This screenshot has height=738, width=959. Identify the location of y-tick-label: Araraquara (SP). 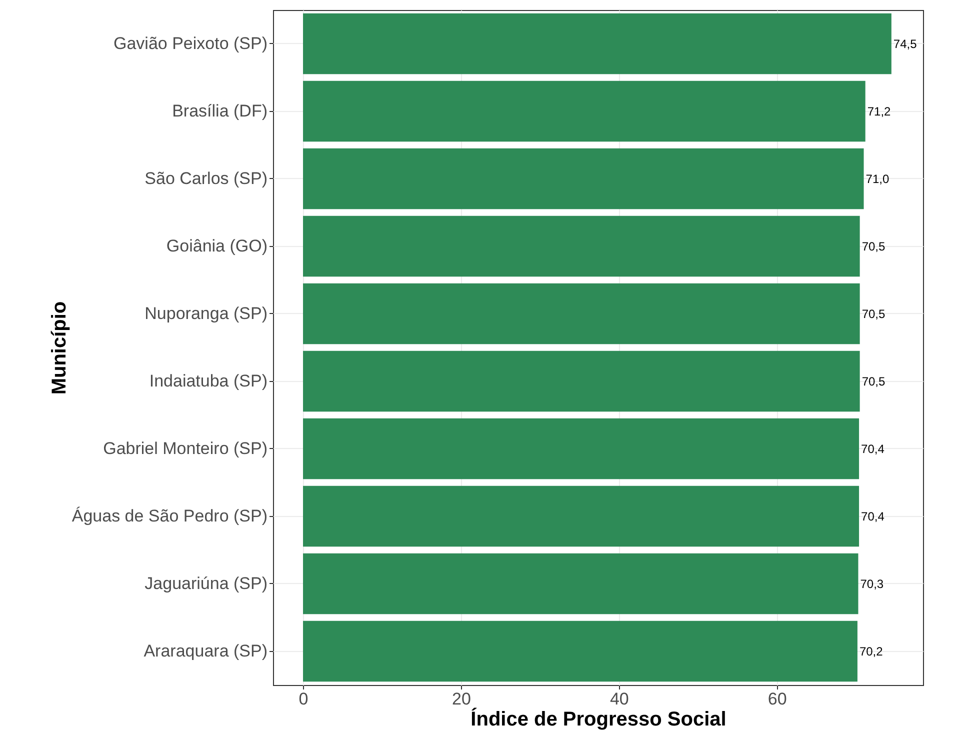
(206, 650).